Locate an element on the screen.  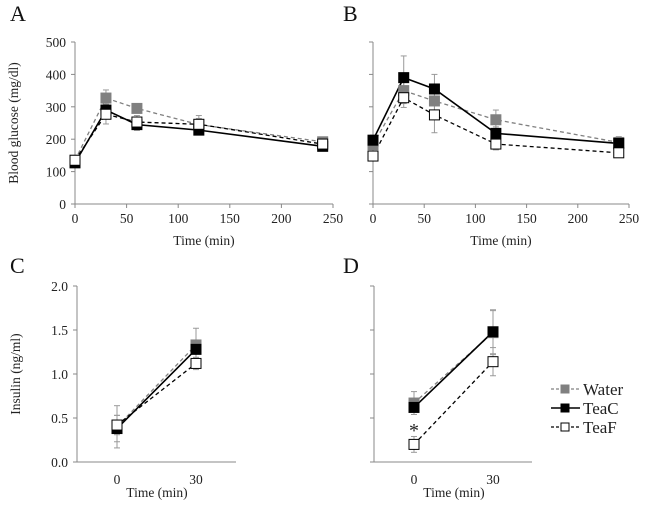
panel-c-teac-point is located at coordinates (196, 349).